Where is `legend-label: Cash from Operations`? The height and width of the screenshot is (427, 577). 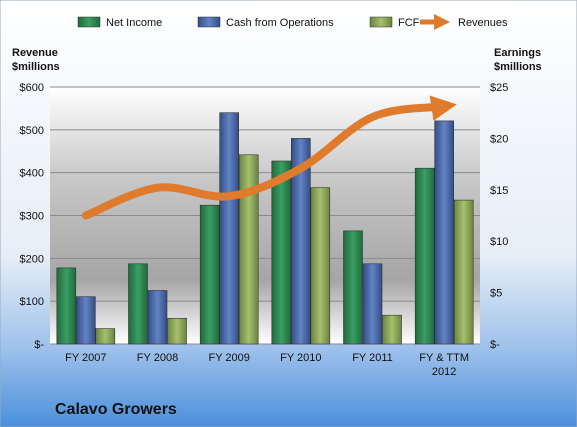
legend-label: Cash from Operations is located at coordinates (280, 23).